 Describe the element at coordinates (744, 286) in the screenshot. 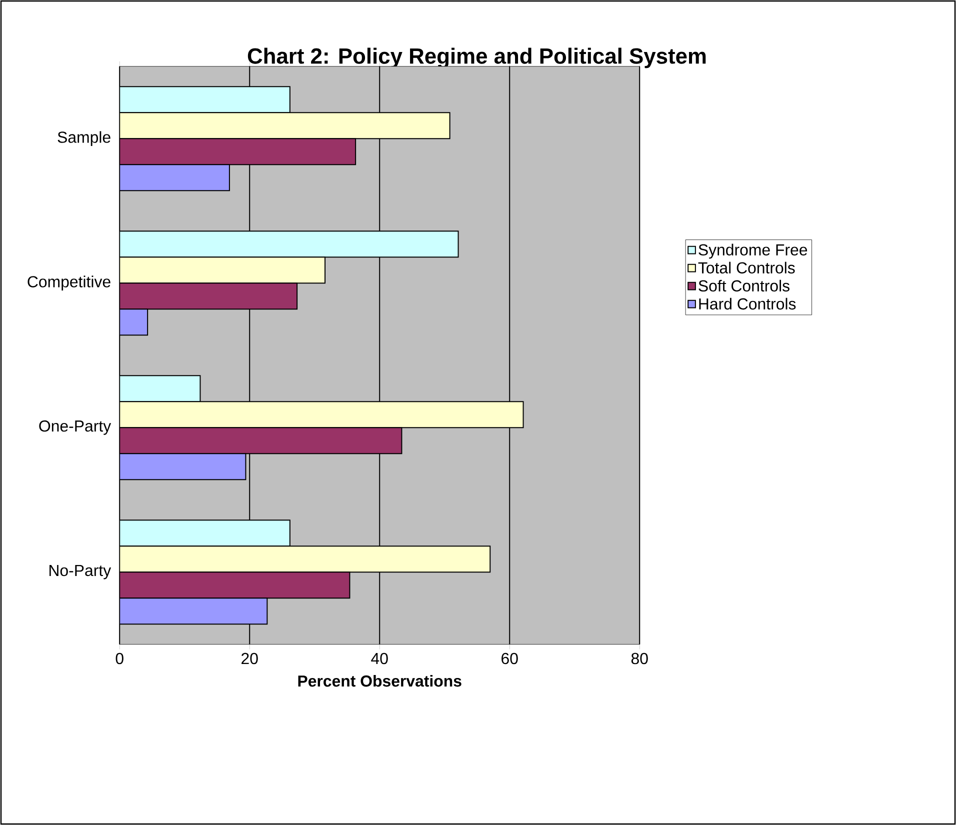

I see `legend-label: Soft Controls` at that location.